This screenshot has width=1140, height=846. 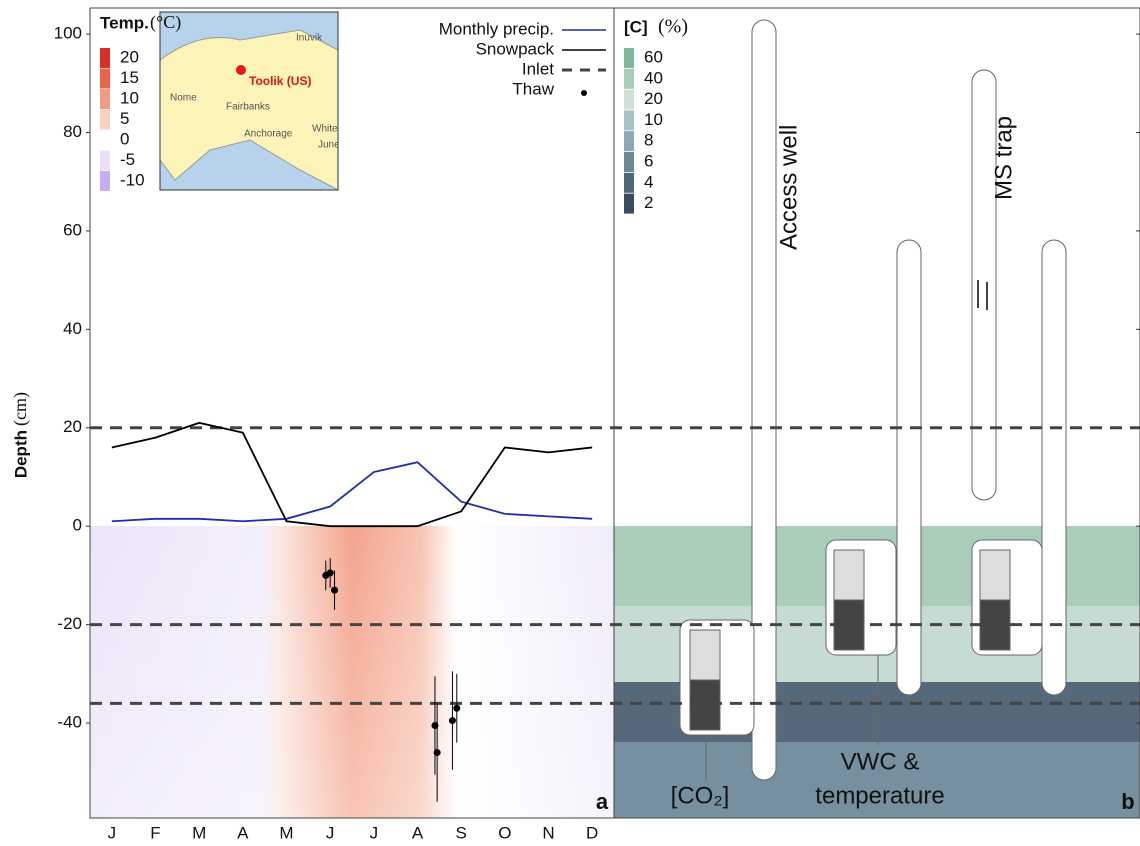 I want to click on x-tick-label: S, so click(x=460, y=832).